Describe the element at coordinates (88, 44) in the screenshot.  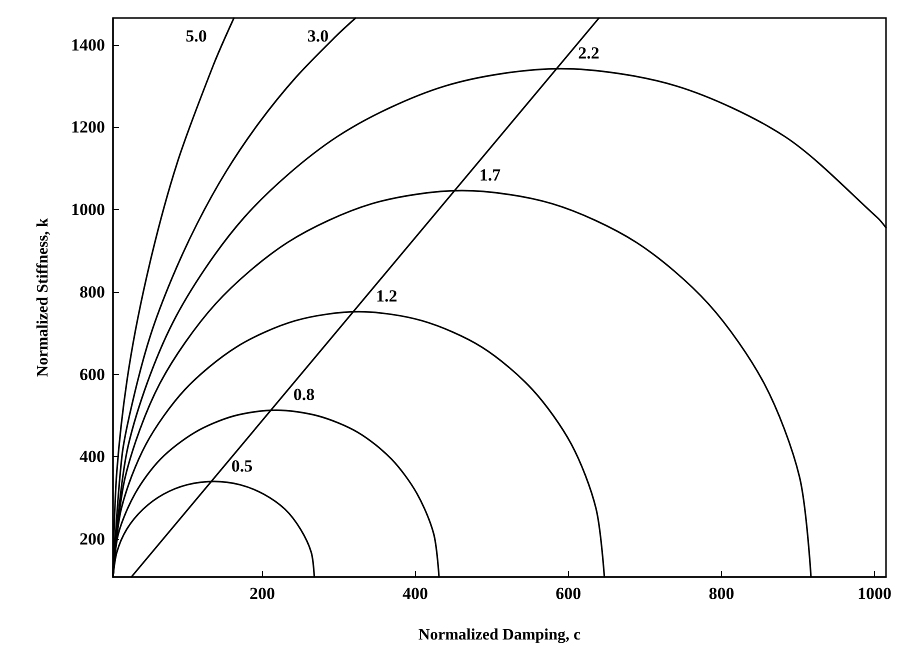
I see `y-tick-label: 1400` at that location.